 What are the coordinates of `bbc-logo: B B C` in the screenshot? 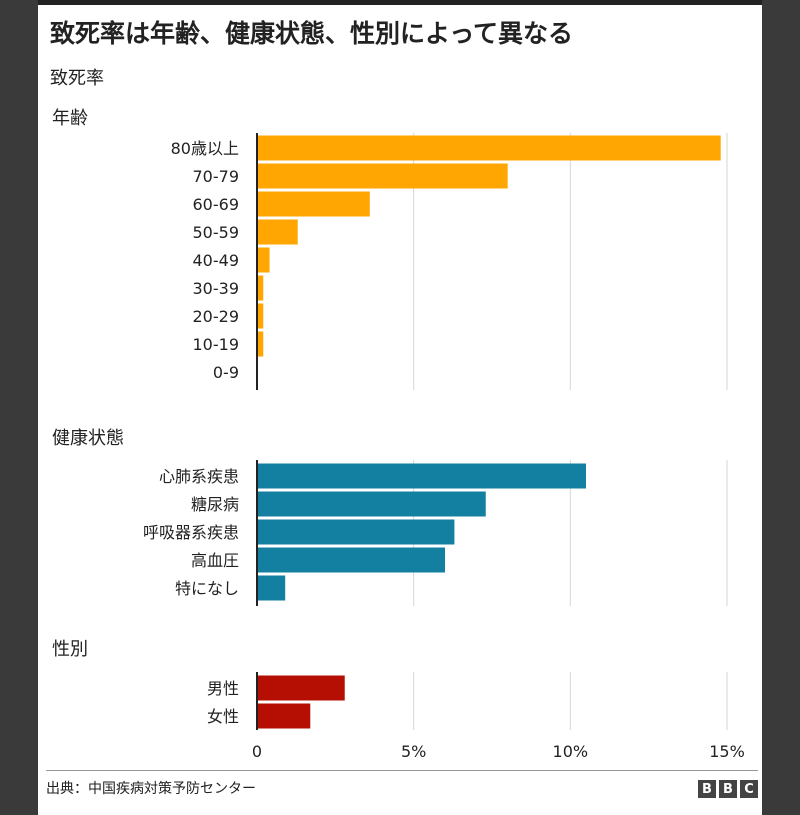 It's located at (728, 789).